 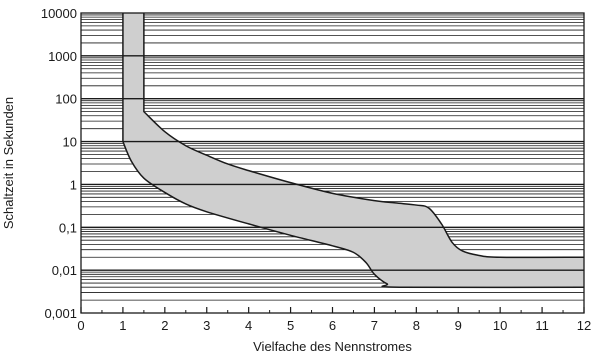 I want to click on x-tick-label: 4, so click(x=248, y=325).